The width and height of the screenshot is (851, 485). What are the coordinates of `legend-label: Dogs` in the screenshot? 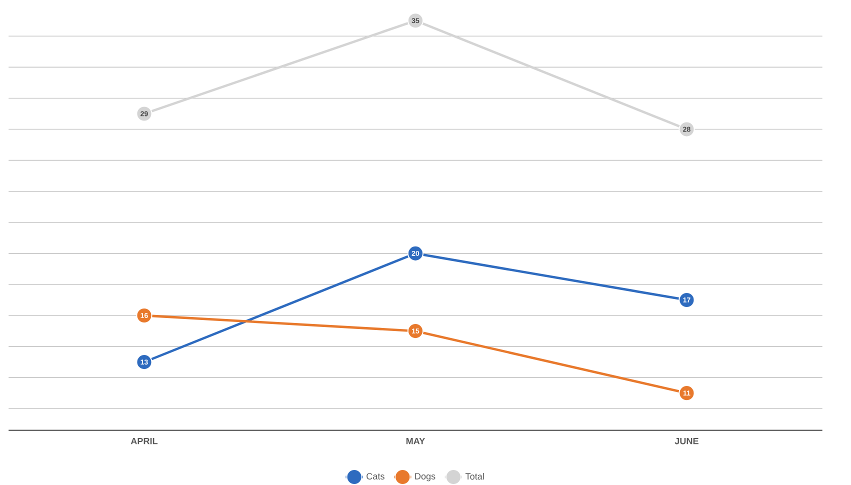 It's located at (425, 477).